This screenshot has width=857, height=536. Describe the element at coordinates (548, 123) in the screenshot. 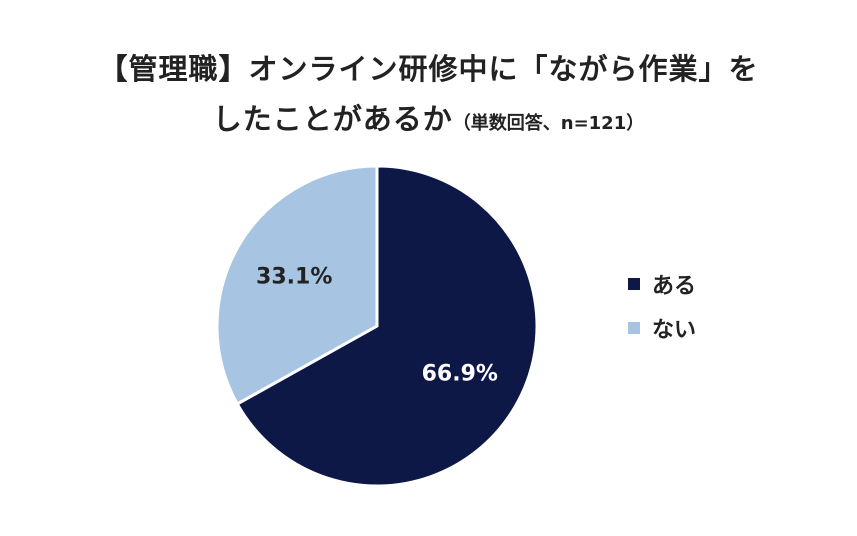

I see `chart-subtitle: （単数回答、n=121）` at that location.